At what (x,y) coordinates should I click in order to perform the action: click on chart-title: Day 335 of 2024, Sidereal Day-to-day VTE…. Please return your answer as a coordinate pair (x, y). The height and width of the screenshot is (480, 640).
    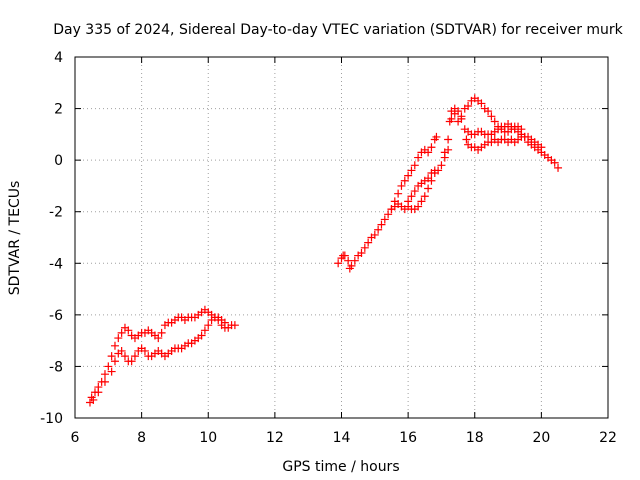
    Looking at the image, I should click on (338, 30).